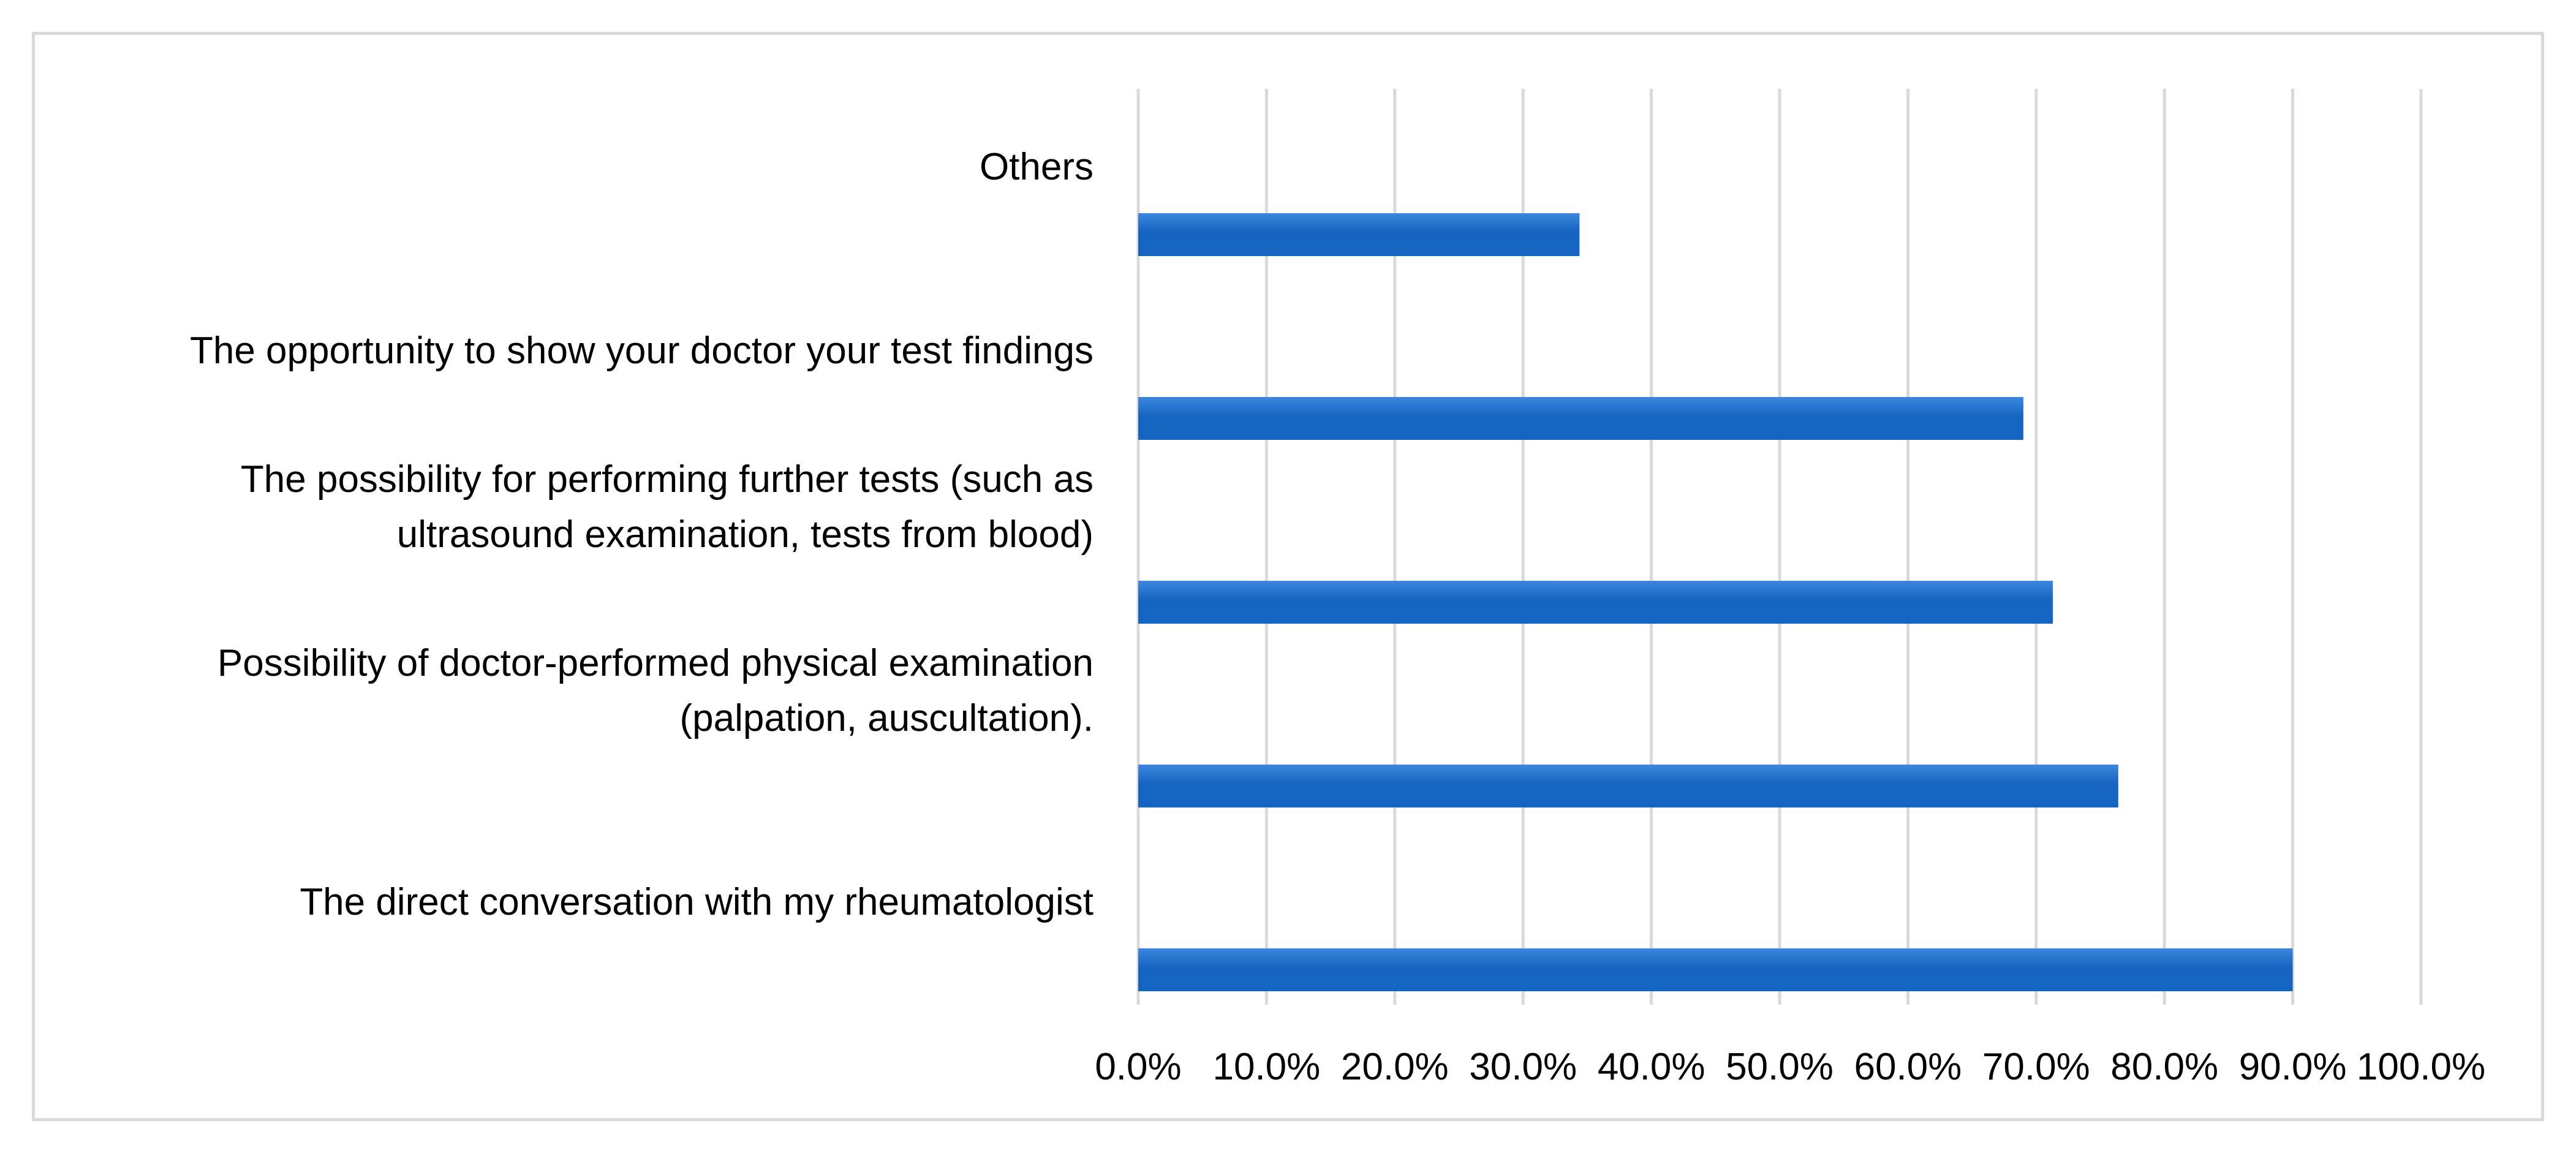 The image size is (2576, 1153). What do you see at coordinates (1908, 1067) in the screenshot?
I see `x-tick-label: 60.0%` at bounding box center [1908, 1067].